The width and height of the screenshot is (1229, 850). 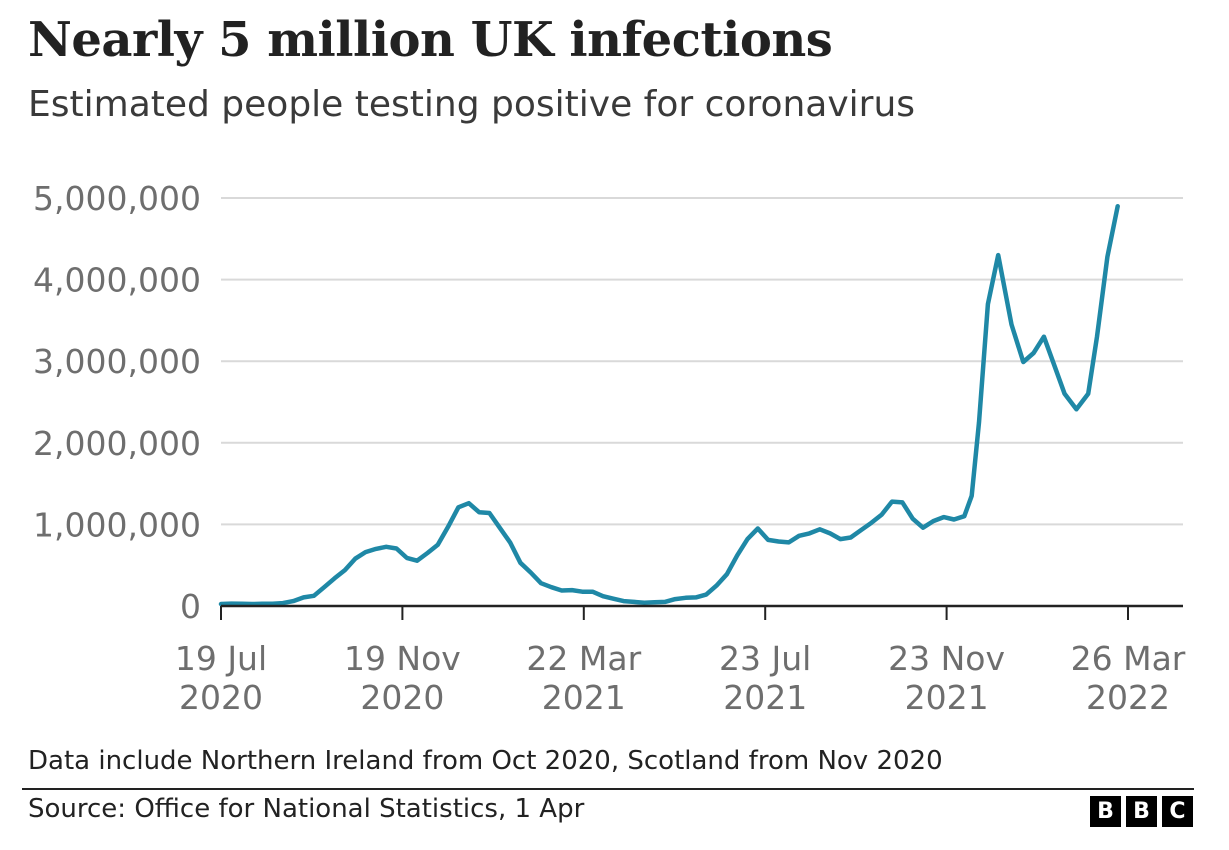 I want to click on x-tick-label: 23 Nov, so click(x=946, y=658).